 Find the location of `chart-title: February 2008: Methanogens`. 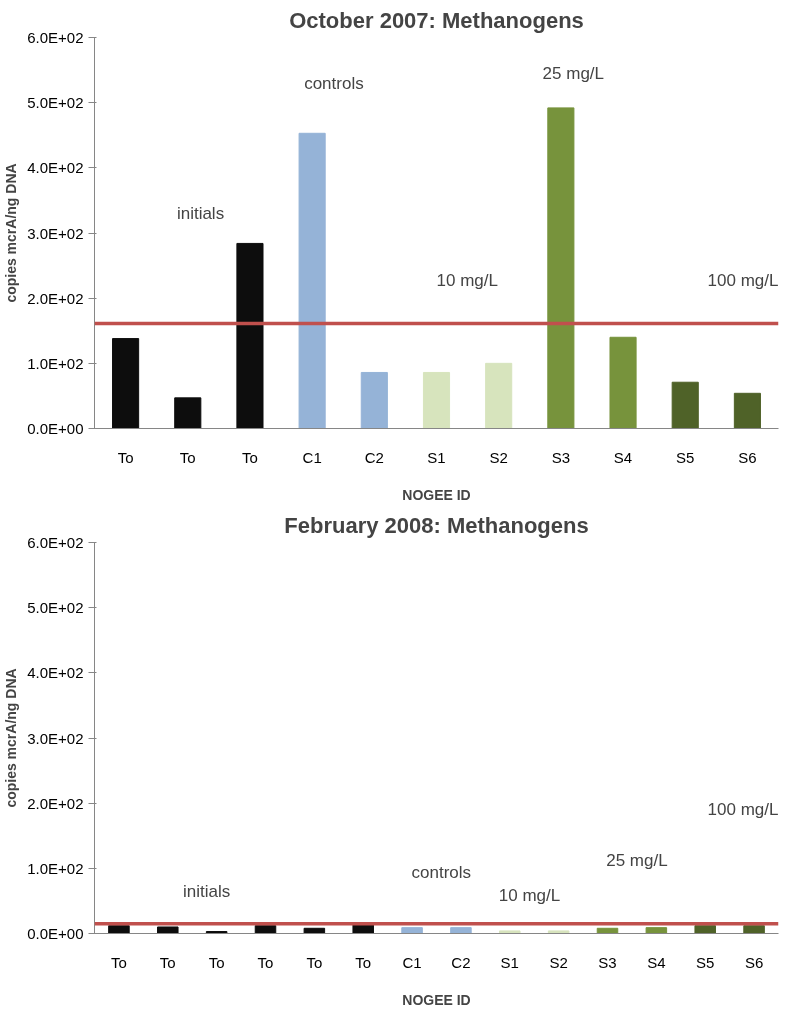

chart-title: February 2008: Methanogens is located at coordinates (436, 525).